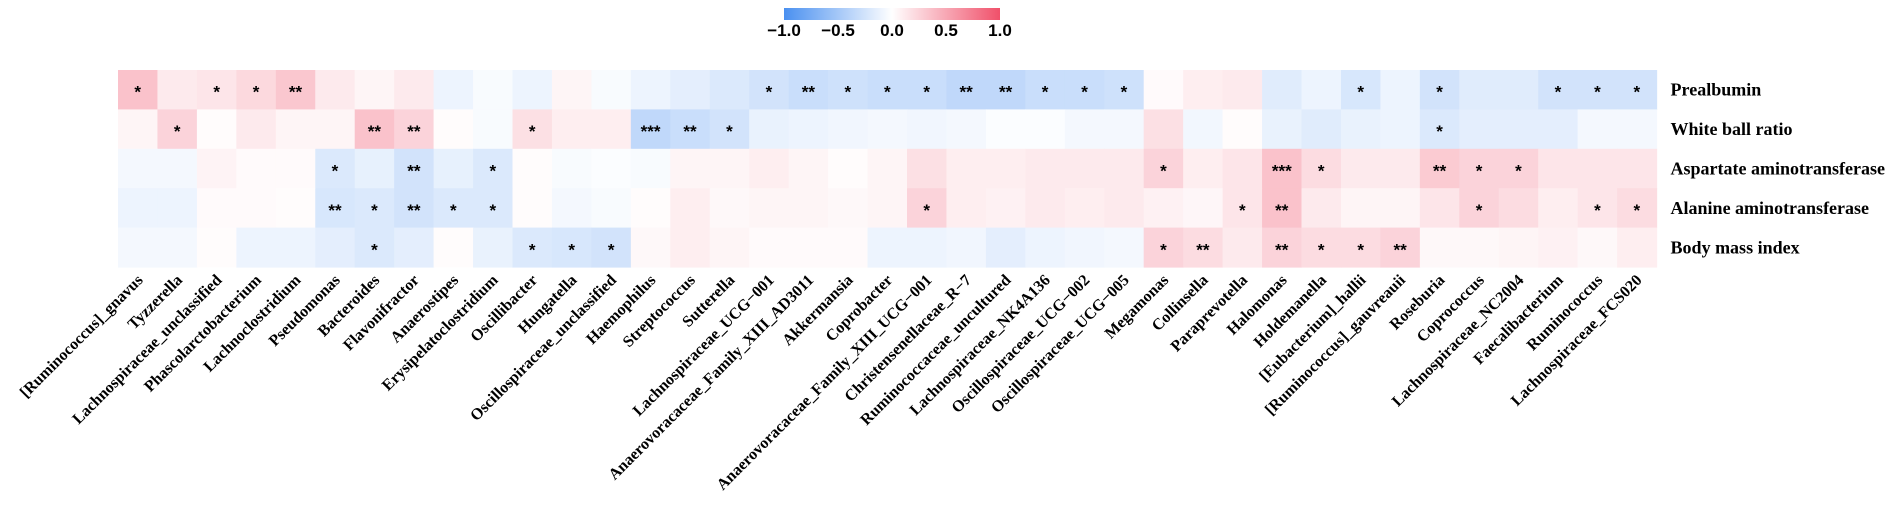 This screenshot has height=530, width=1902. I want to click on legend-gradient-bar, so click(892, 14).